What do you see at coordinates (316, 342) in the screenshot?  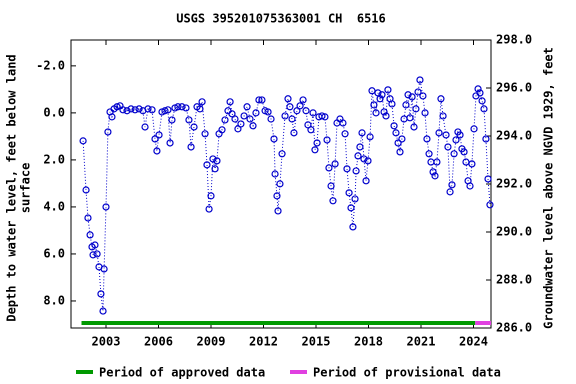 I see `x-tick-label: 2015` at bounding box center [316, 342].